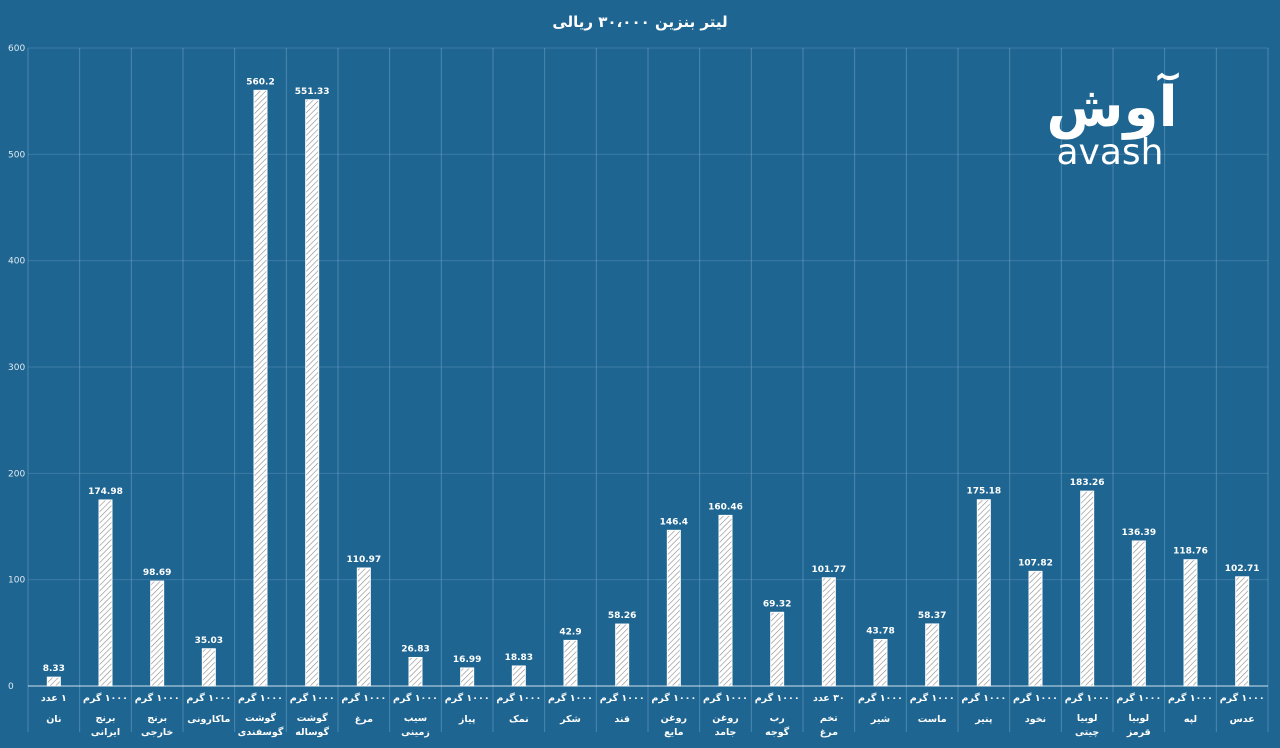  Describe the element at coordinates (570, 632) in the screenshot. I see `data-label: 42.9` at that location.